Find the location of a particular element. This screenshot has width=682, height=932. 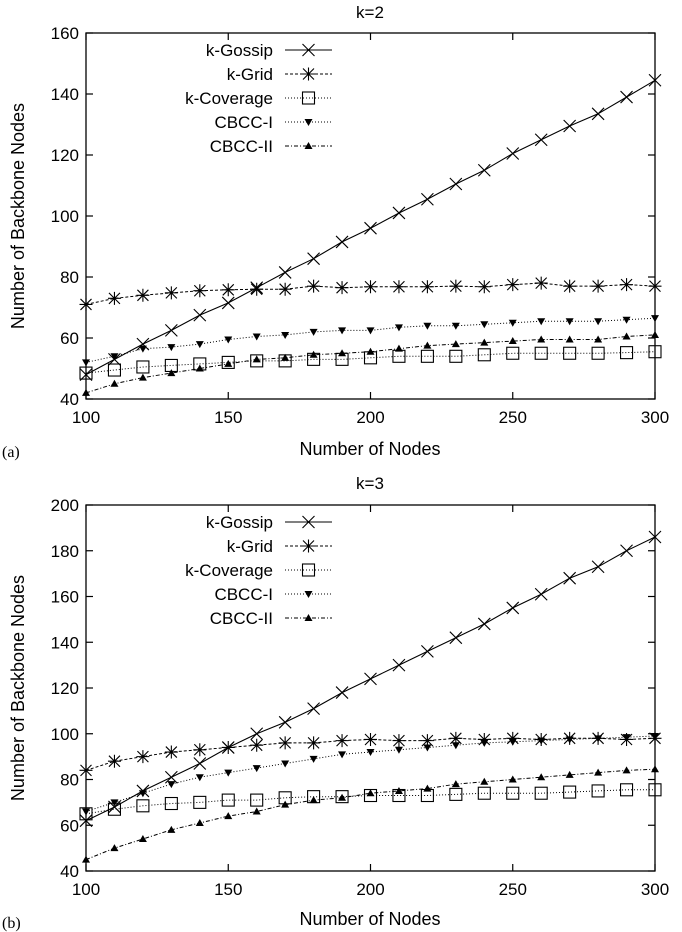

x-tick-label: 250 is located at coordinates (513, 417).